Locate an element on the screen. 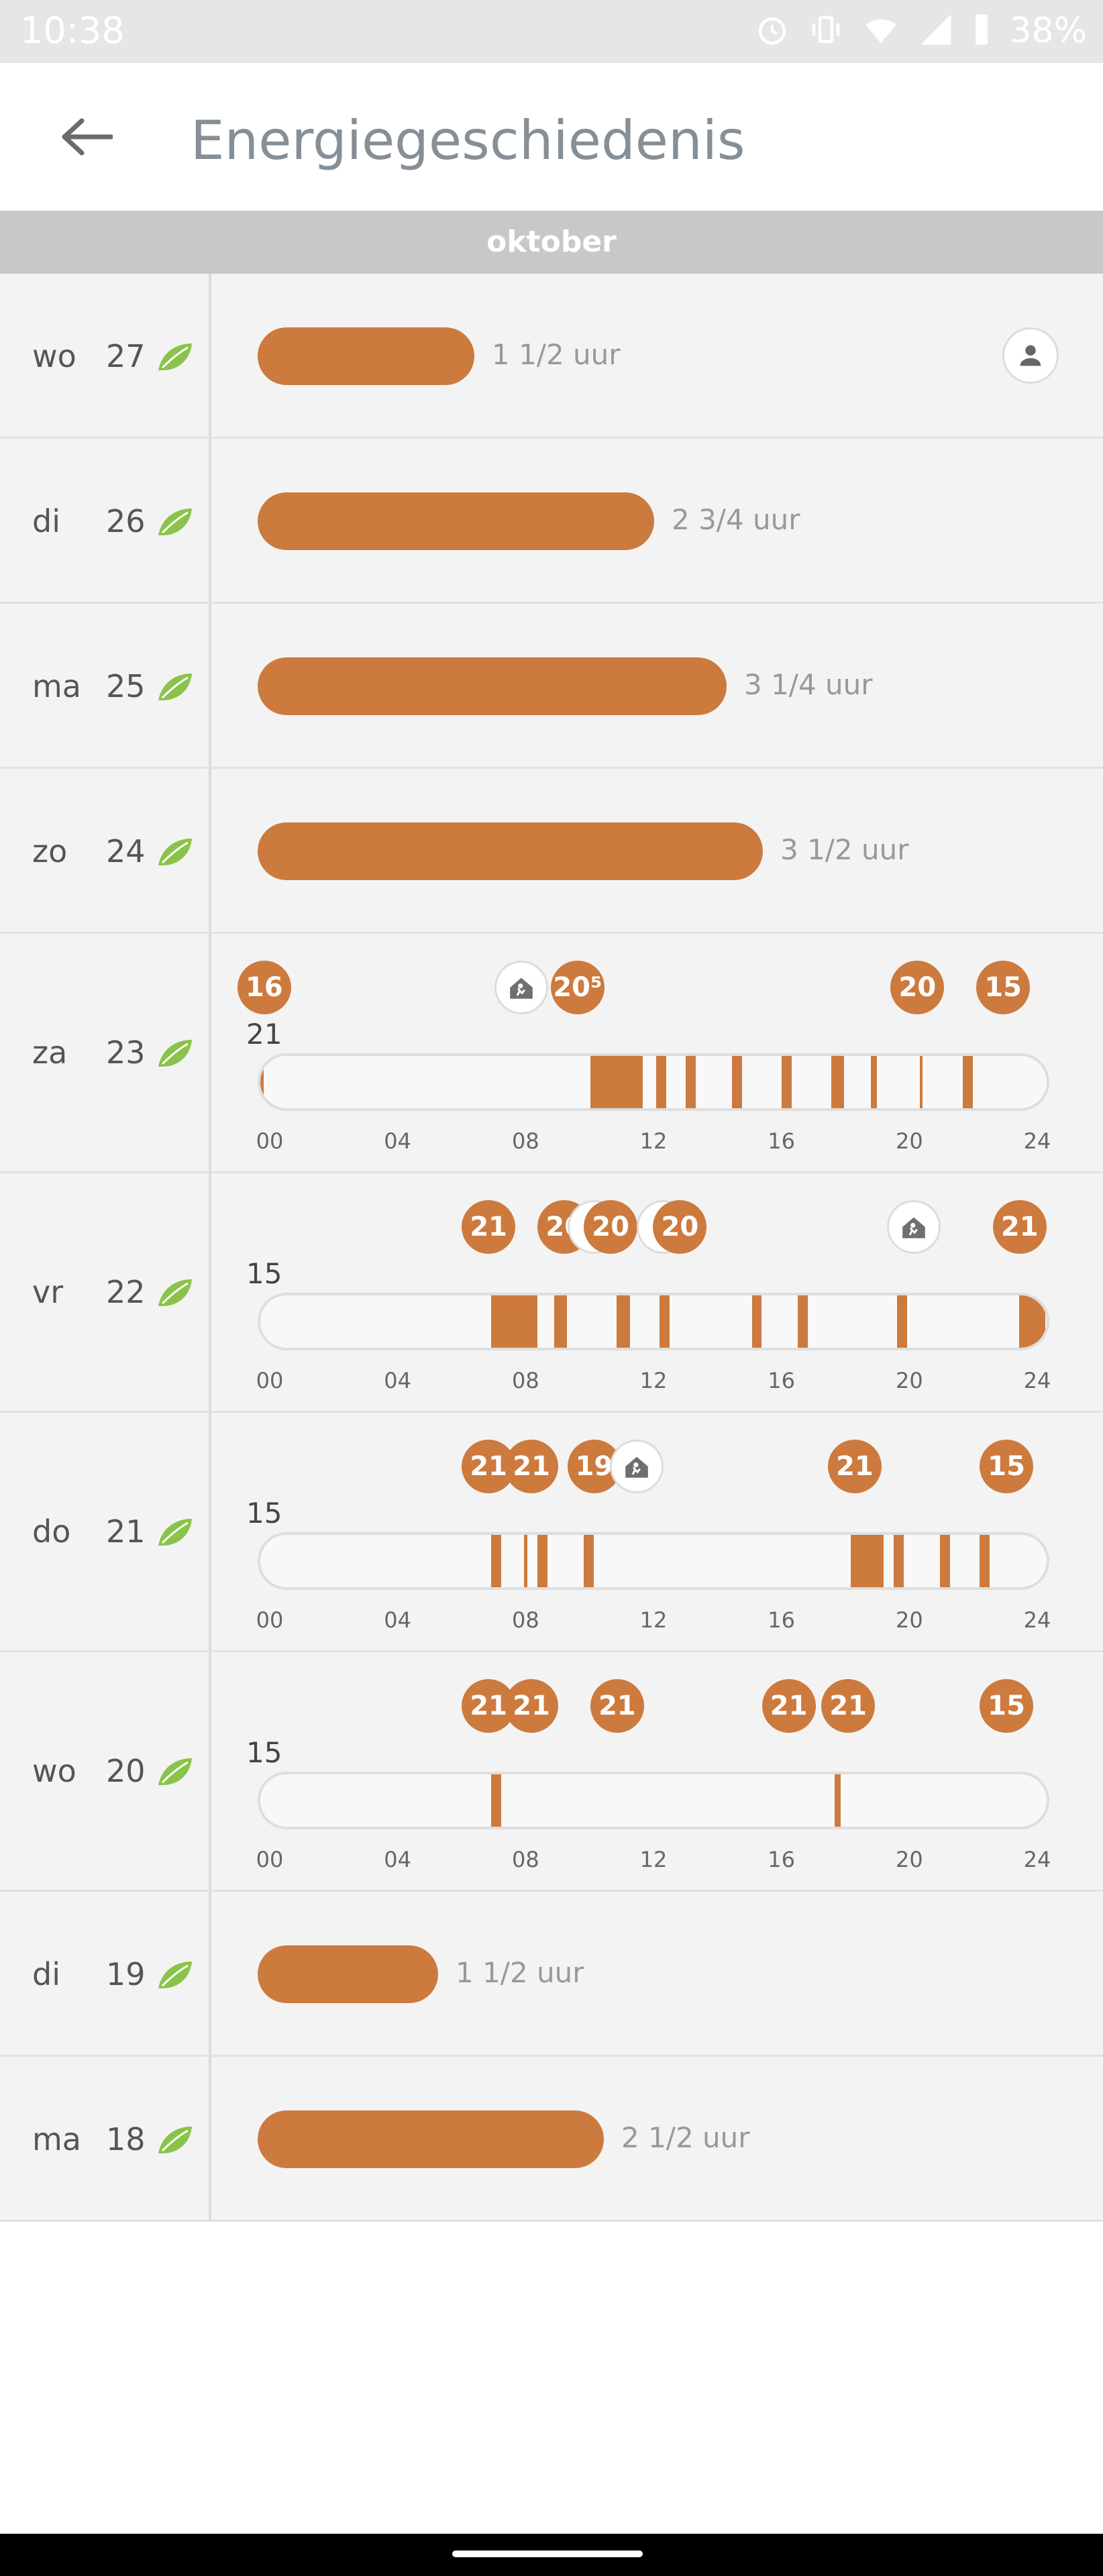  page-title: Energiegeschiedenis is located at coordinates (468, 140).